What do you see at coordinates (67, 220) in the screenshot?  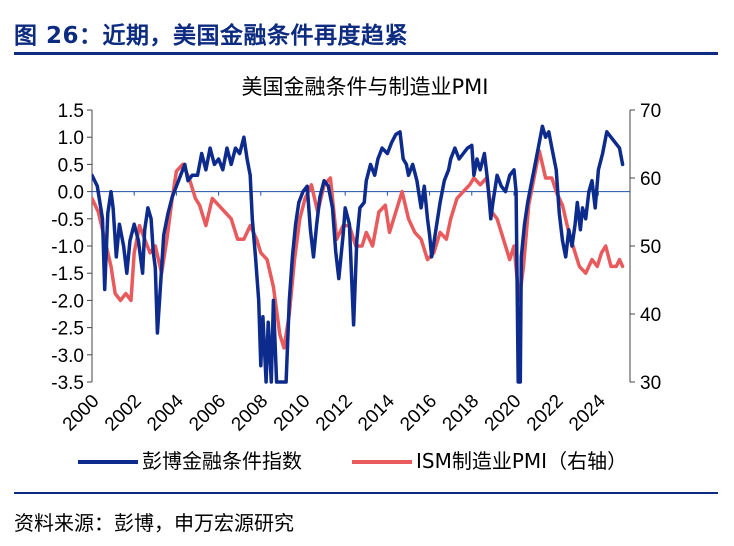 I see `y-left-tick-label: -0.5` at bounding box center [67, 220].